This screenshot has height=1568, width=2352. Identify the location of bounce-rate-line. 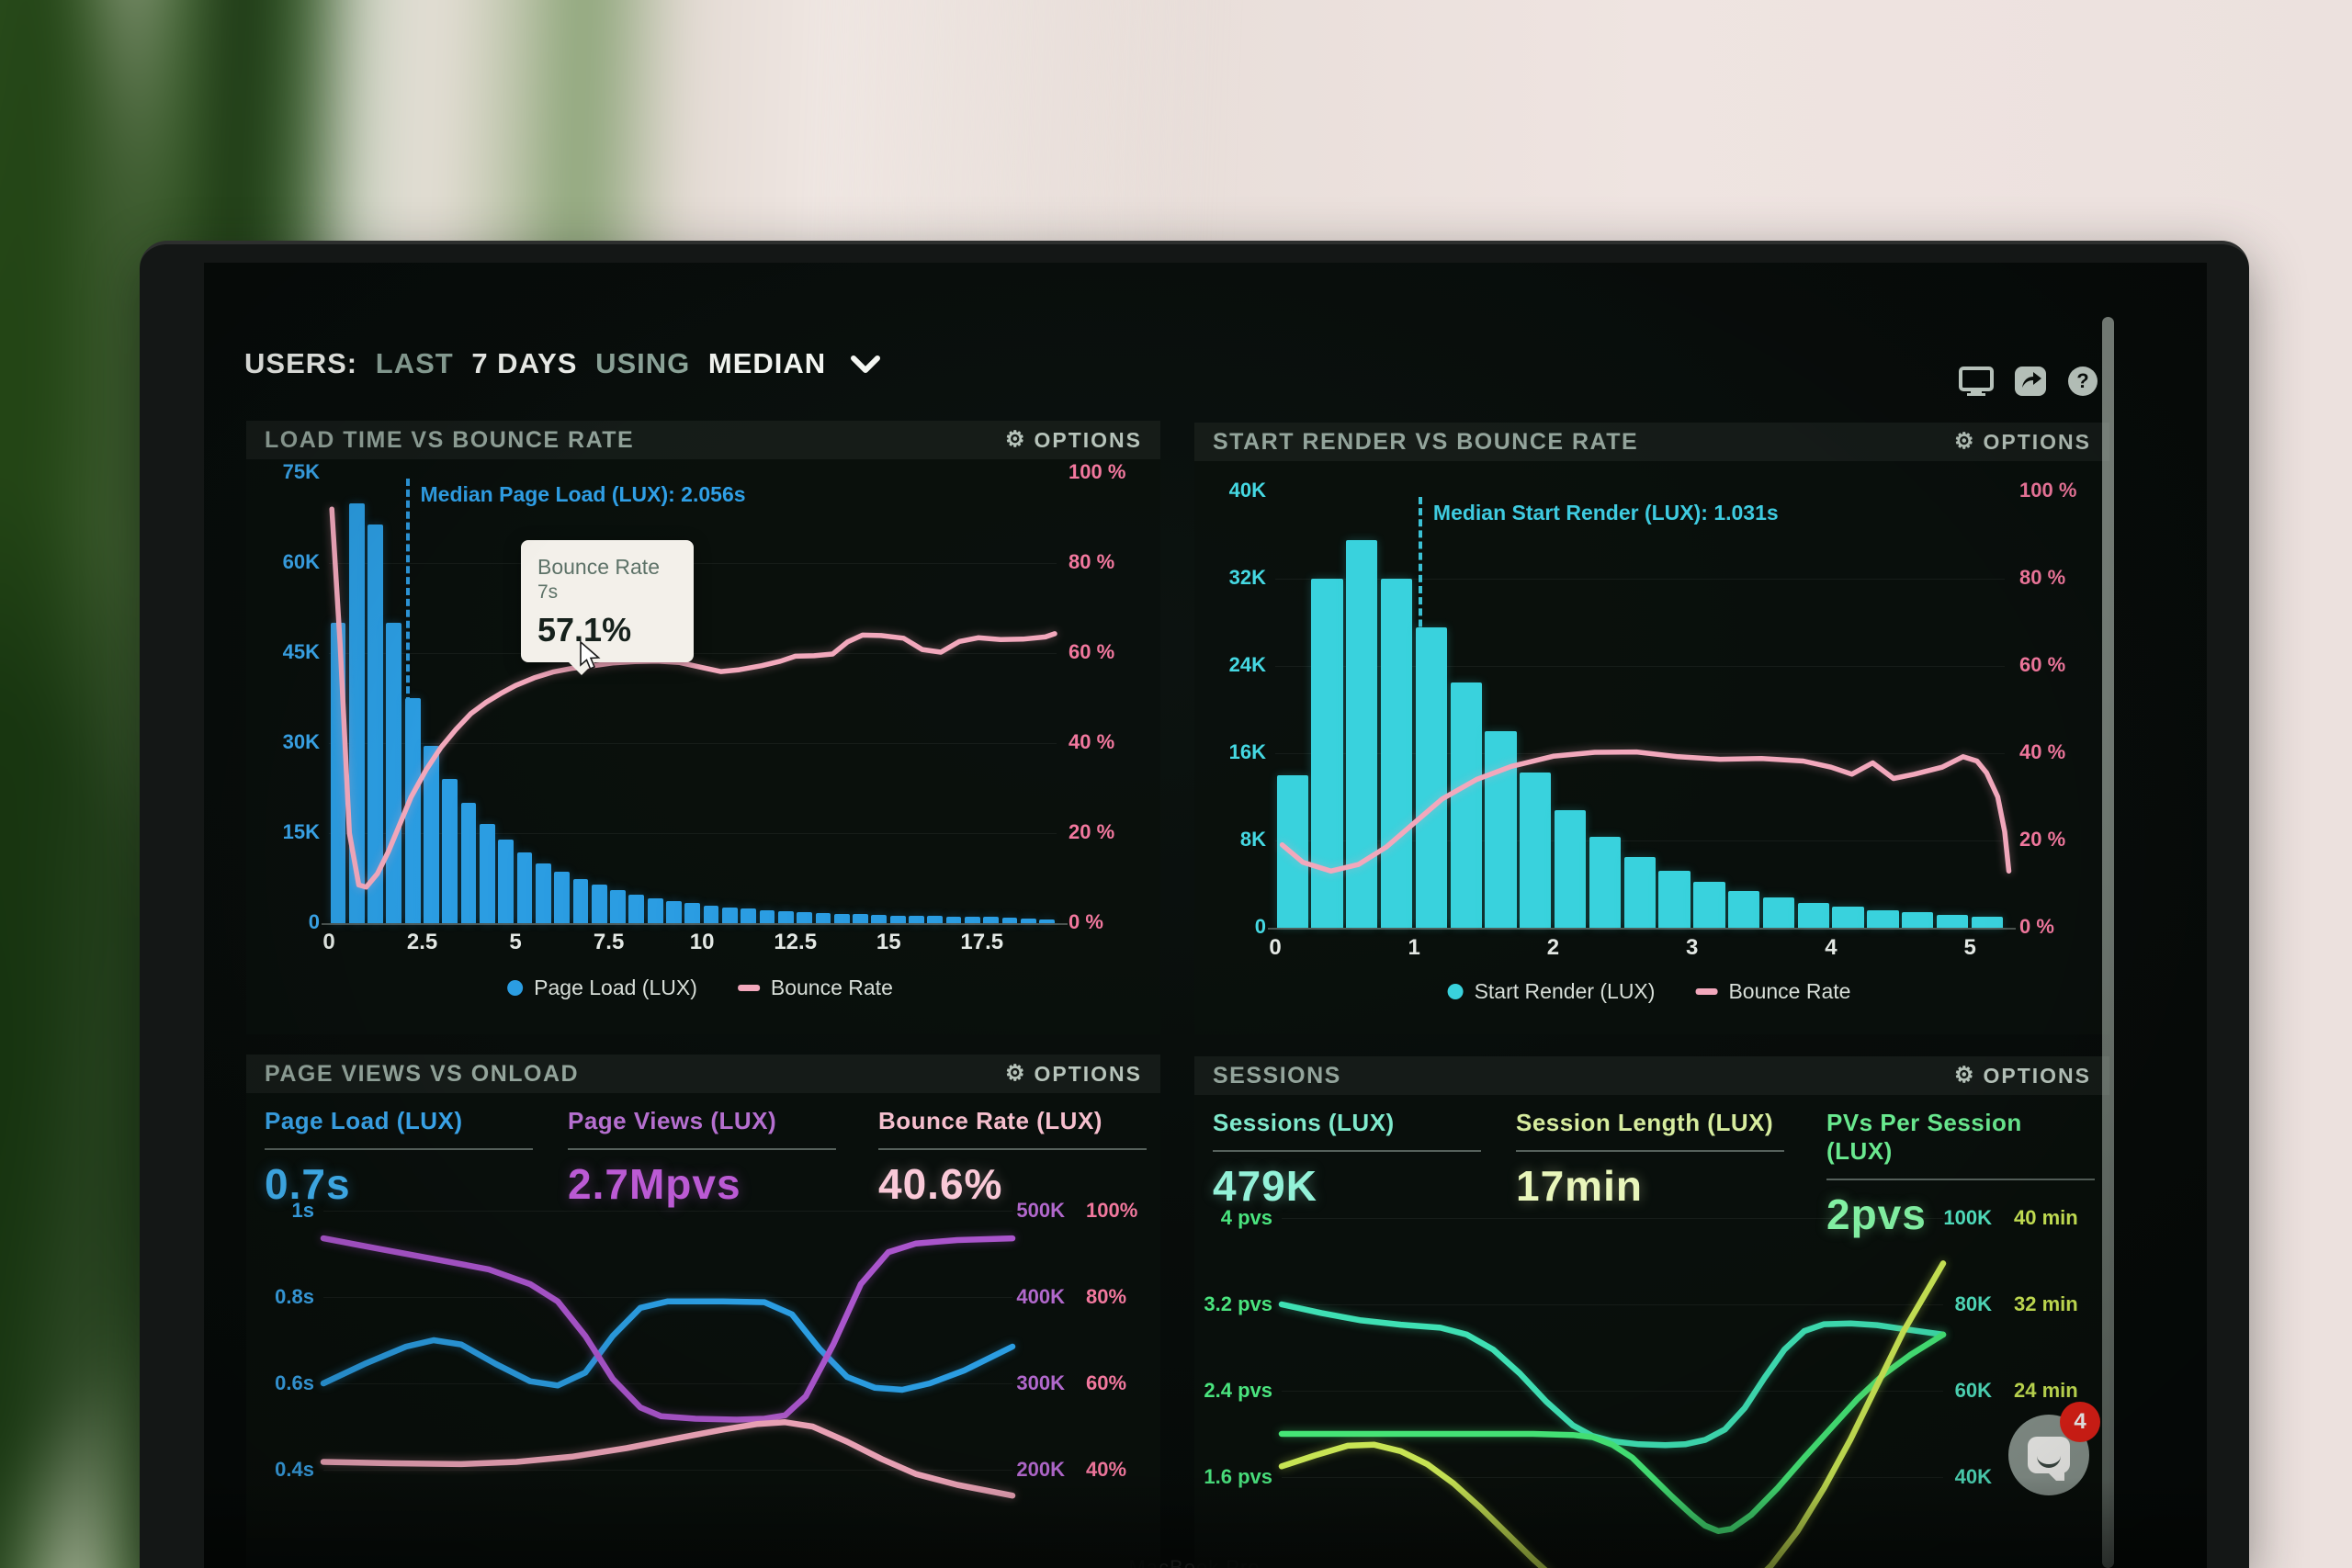
(693, 698).